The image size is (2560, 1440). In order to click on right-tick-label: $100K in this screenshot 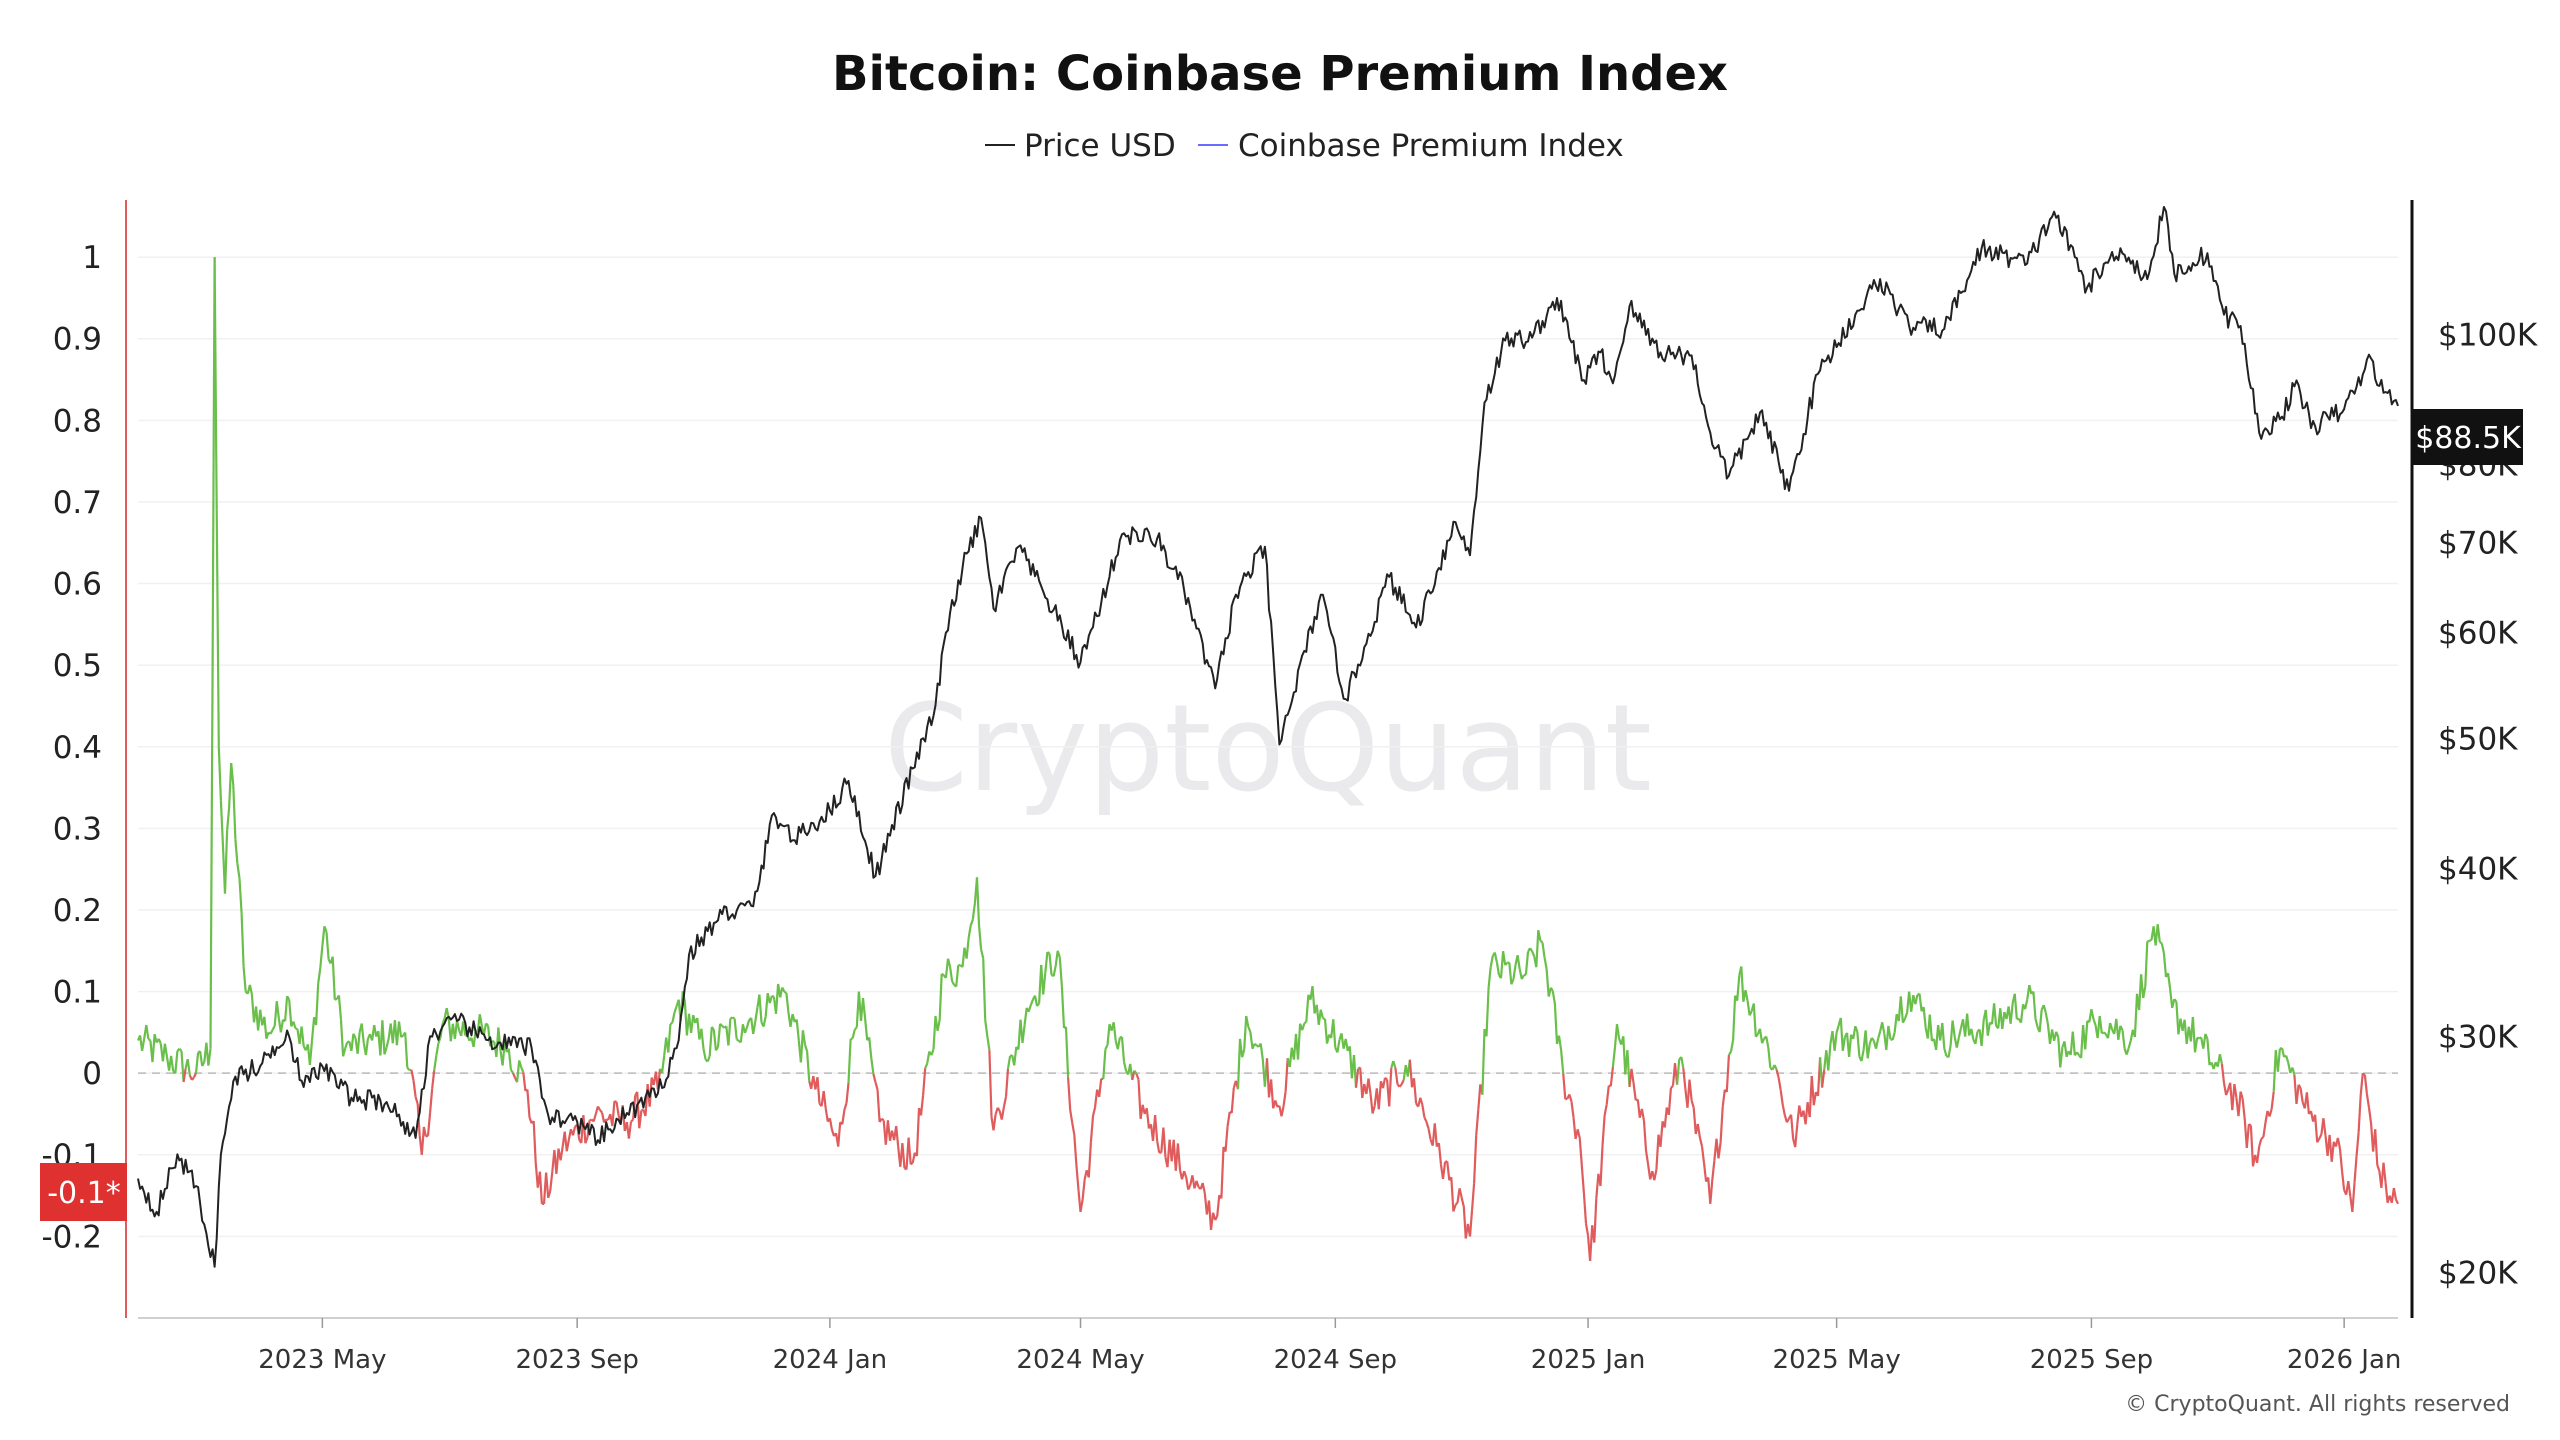, I will do `click(2488, 336)`.